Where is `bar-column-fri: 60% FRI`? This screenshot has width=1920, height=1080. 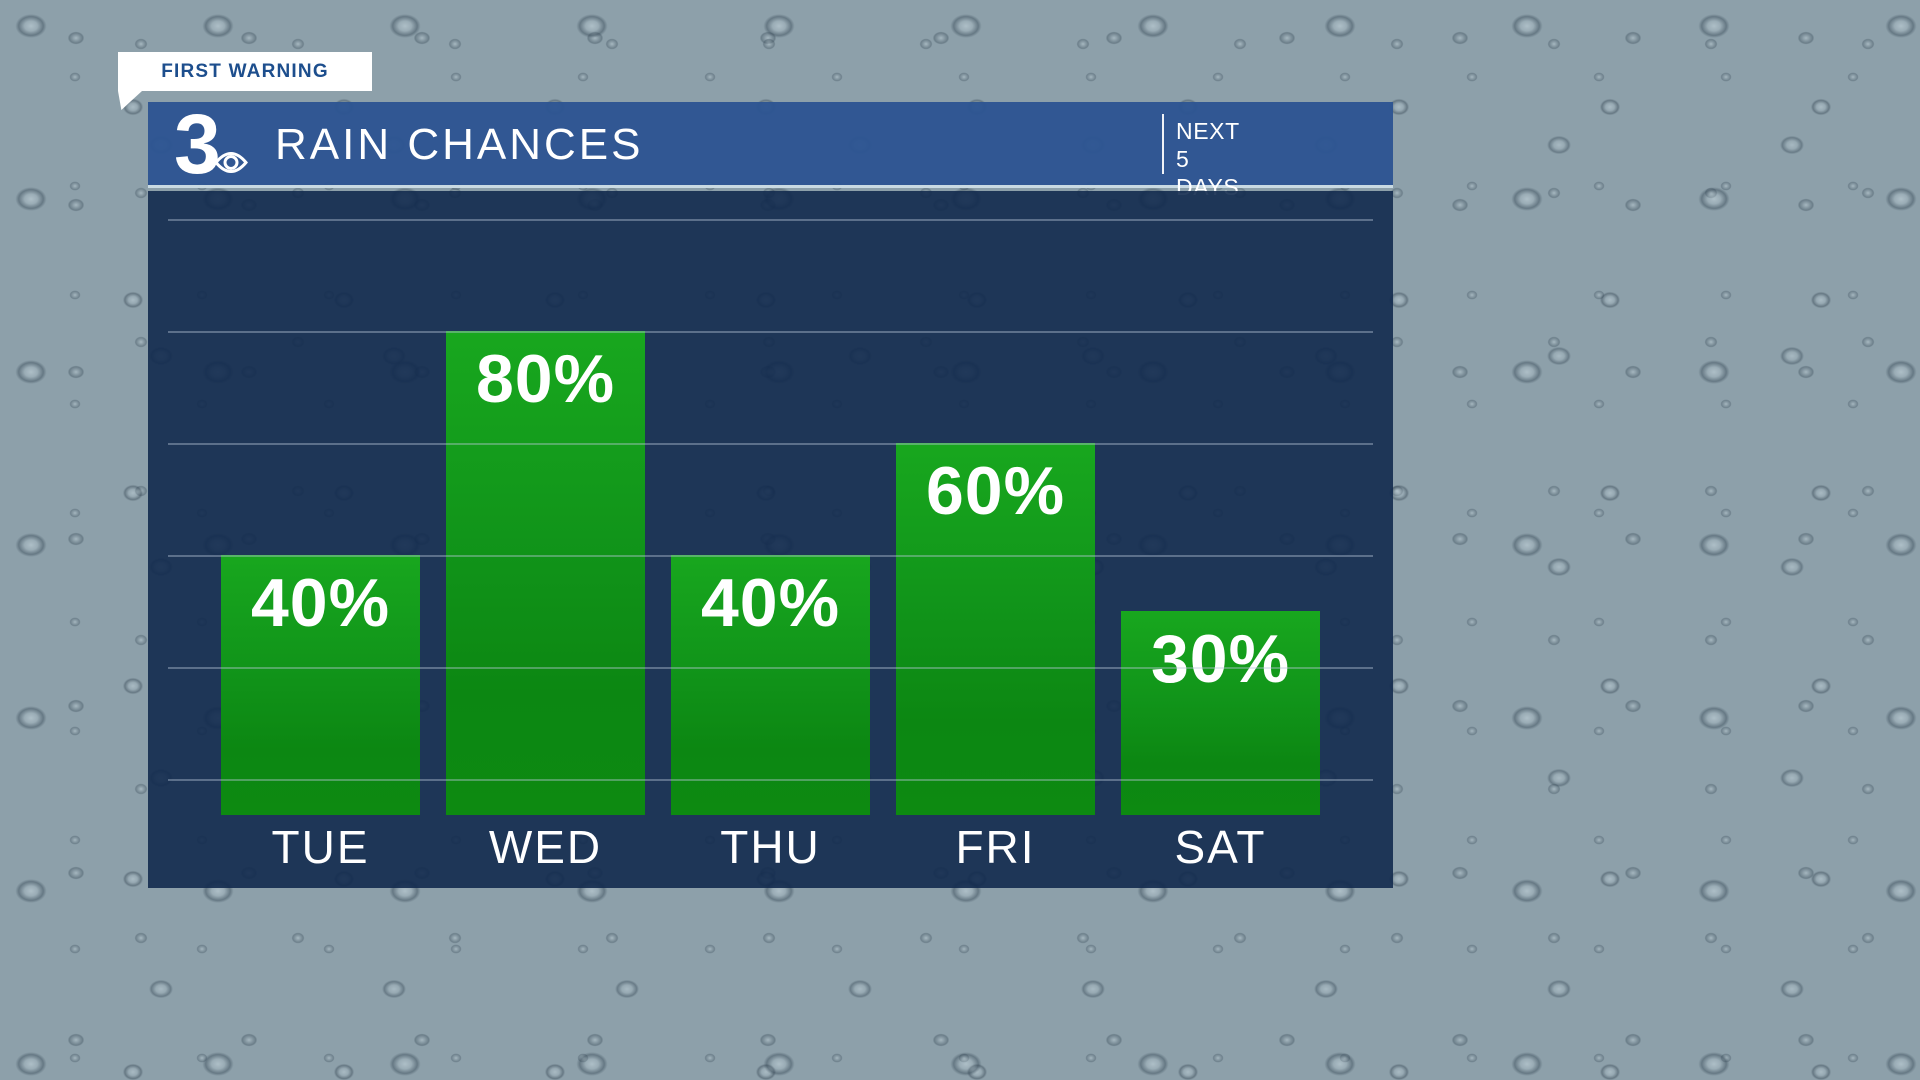 bar-column-fri: 60% FRI is located at coordinates (995, 495).